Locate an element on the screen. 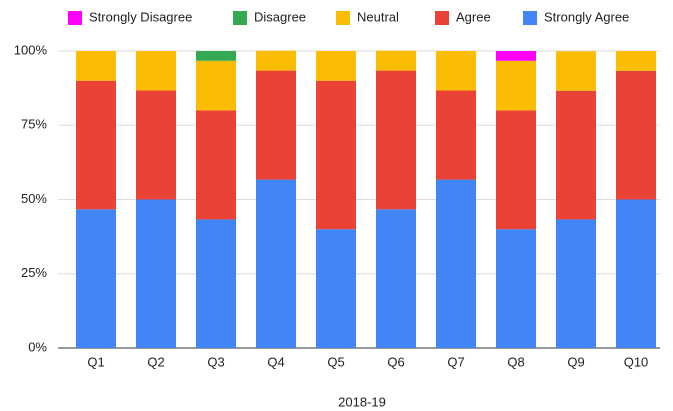  y-tick-label: 25% is located at coordinates (34, 272).